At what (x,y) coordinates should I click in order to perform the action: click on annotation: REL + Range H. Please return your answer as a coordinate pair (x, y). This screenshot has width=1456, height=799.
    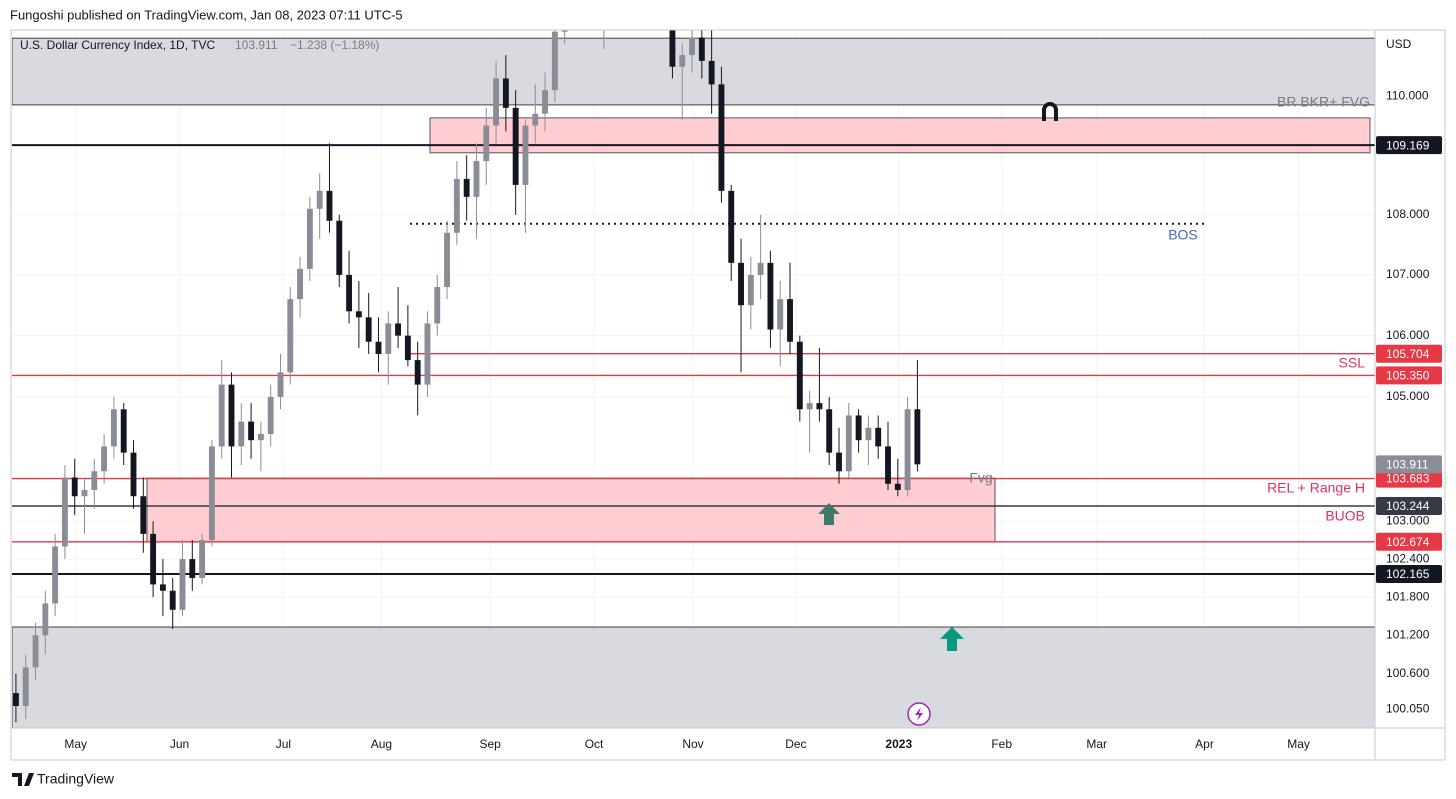
    Looking at the image, I should click on (1316, 488).